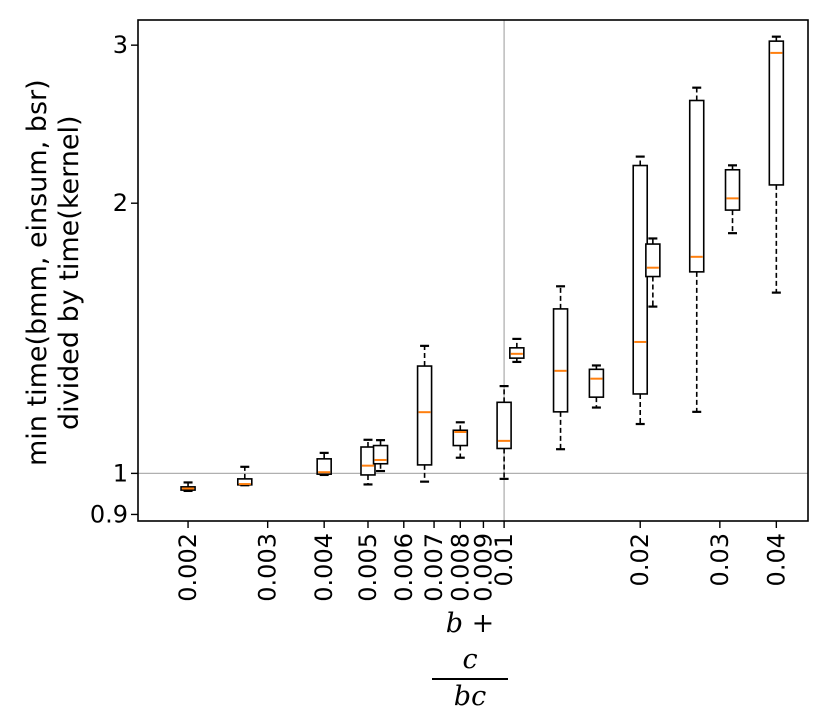 The image size is (830, 714). Describe the element at coordinates (368, 567) in the screenshot. I see `x-tick-label-3: 0.005` at that location.